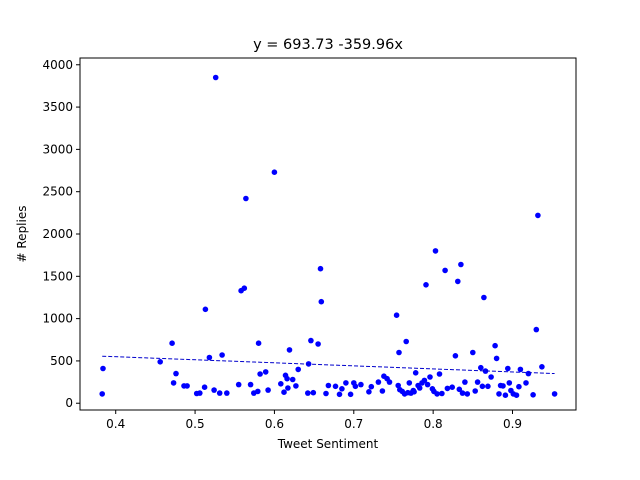  Describe the element at coordinates (57, 276) in the screenshot. I see `y-tick-label: 1500` at that location.